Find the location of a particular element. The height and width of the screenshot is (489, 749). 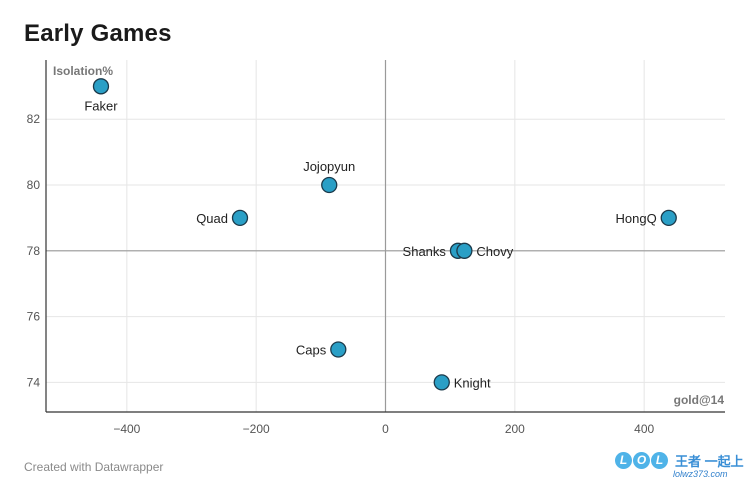

watermark-brand: 王者 一起上 is located at coordinates (709, 461).